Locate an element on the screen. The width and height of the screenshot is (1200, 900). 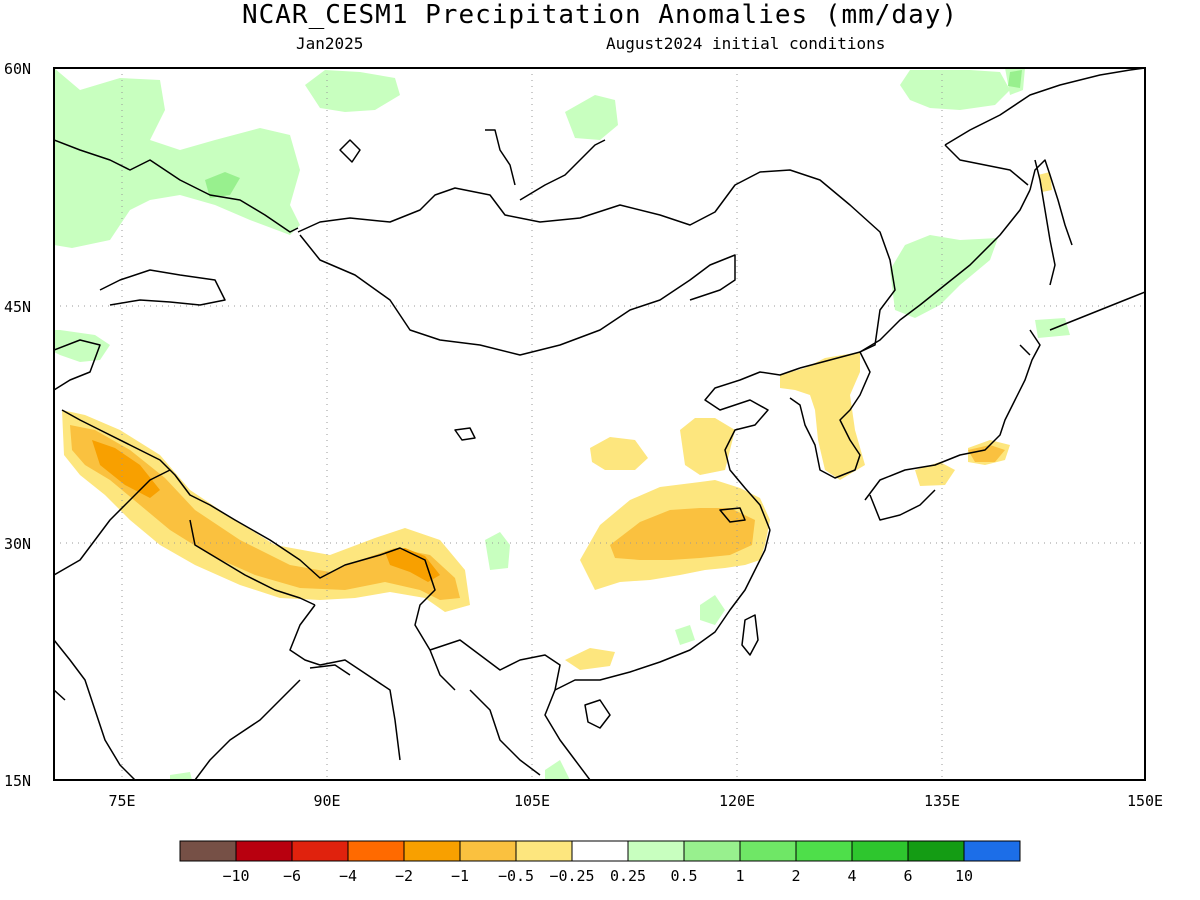
initial-conditions: August2024 initial conditions is located at coordinates (746, 43).